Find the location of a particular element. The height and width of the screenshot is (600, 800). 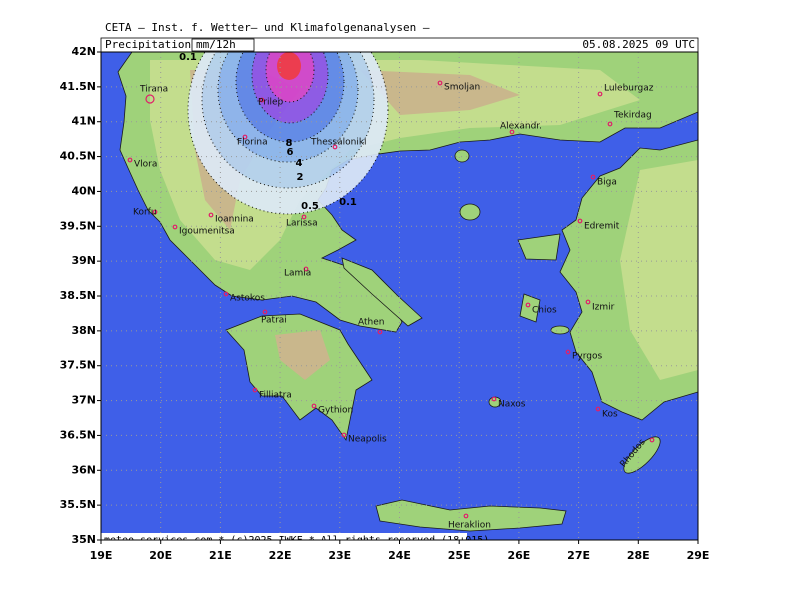

rhodes is located at coordinates (642, 455).